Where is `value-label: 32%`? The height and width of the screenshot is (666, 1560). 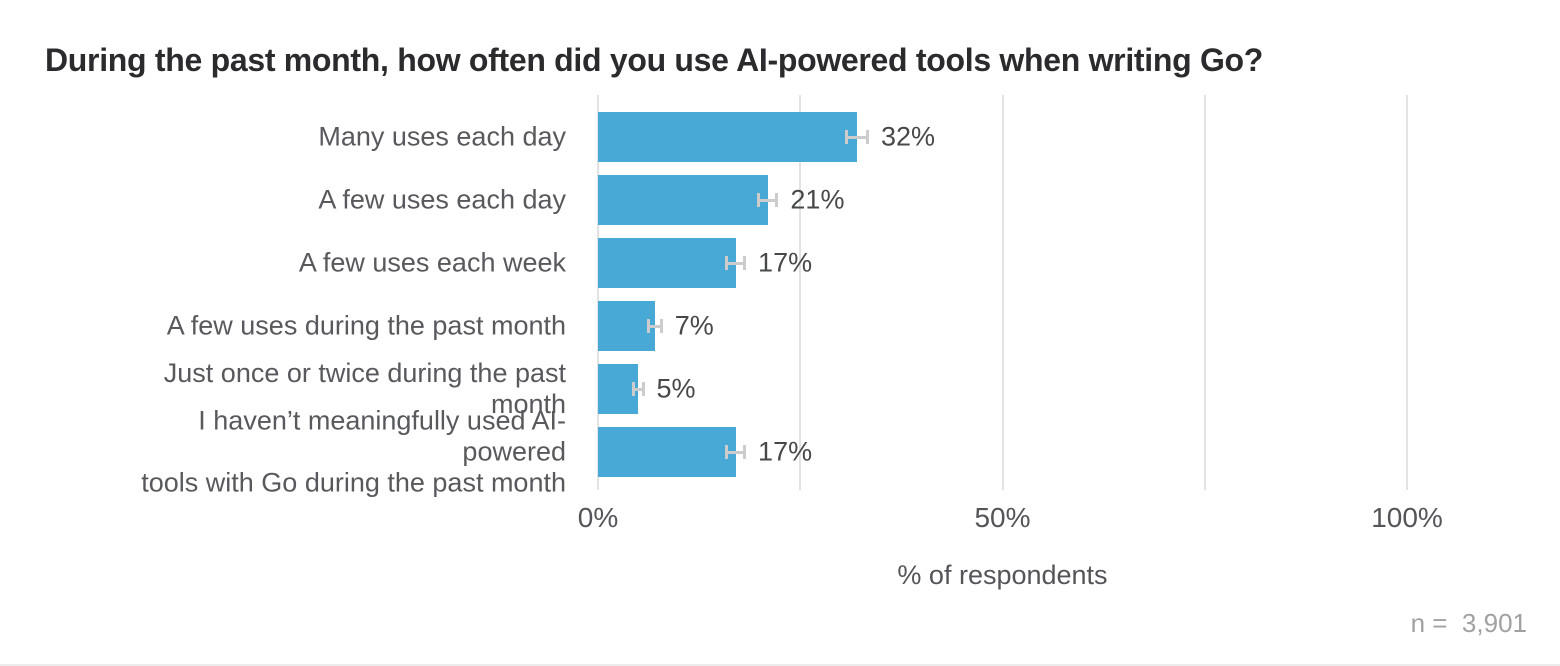
value-label: 32% is located at coordinates (908, 136).